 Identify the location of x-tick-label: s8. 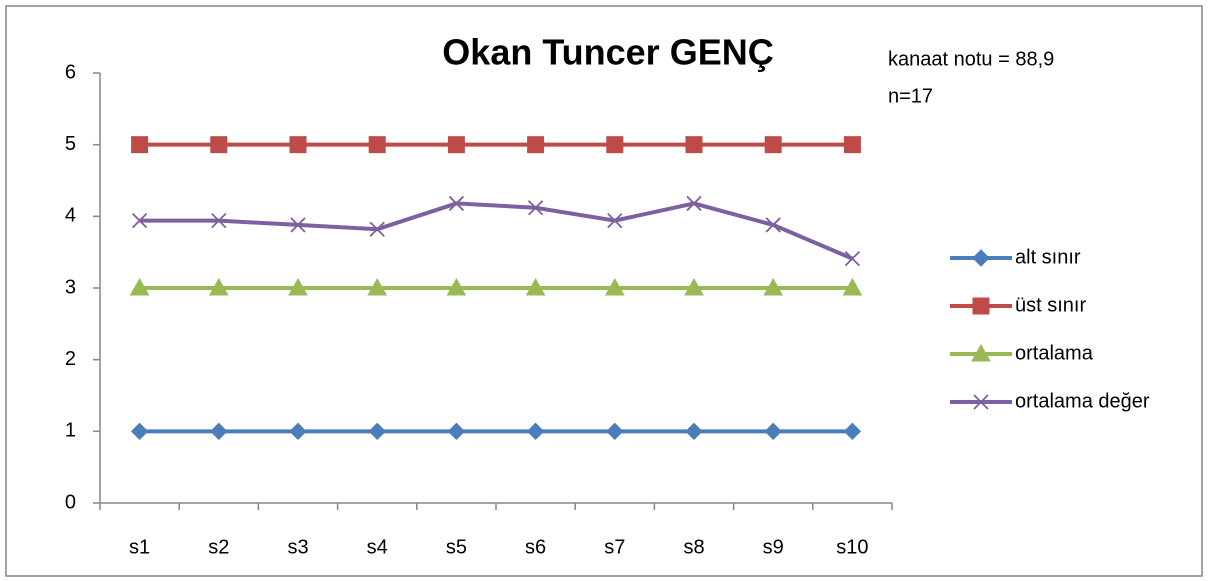
(693, 547).